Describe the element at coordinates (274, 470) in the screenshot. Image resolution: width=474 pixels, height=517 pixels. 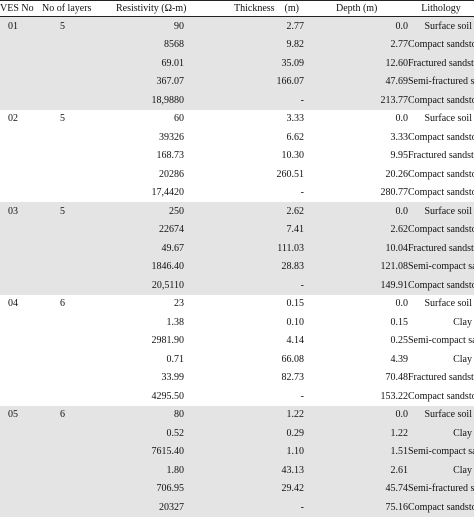
I see `cell-thickness: 43.13` at that location.